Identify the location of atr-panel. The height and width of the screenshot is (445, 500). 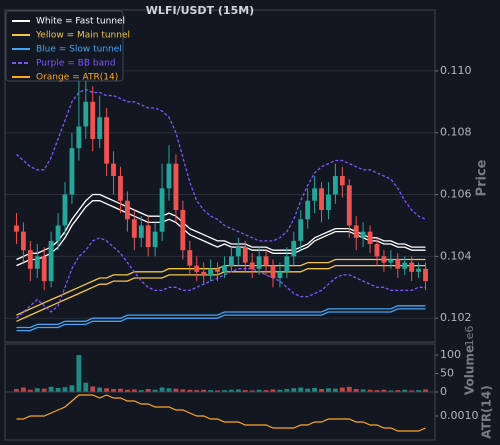
(220, 416).